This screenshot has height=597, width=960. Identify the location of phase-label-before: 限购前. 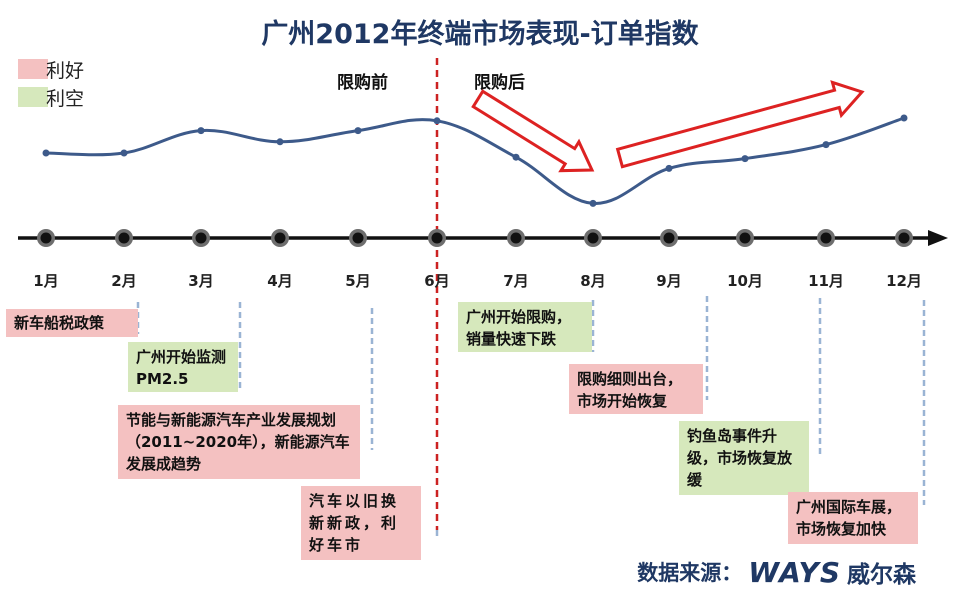
(362, 83).